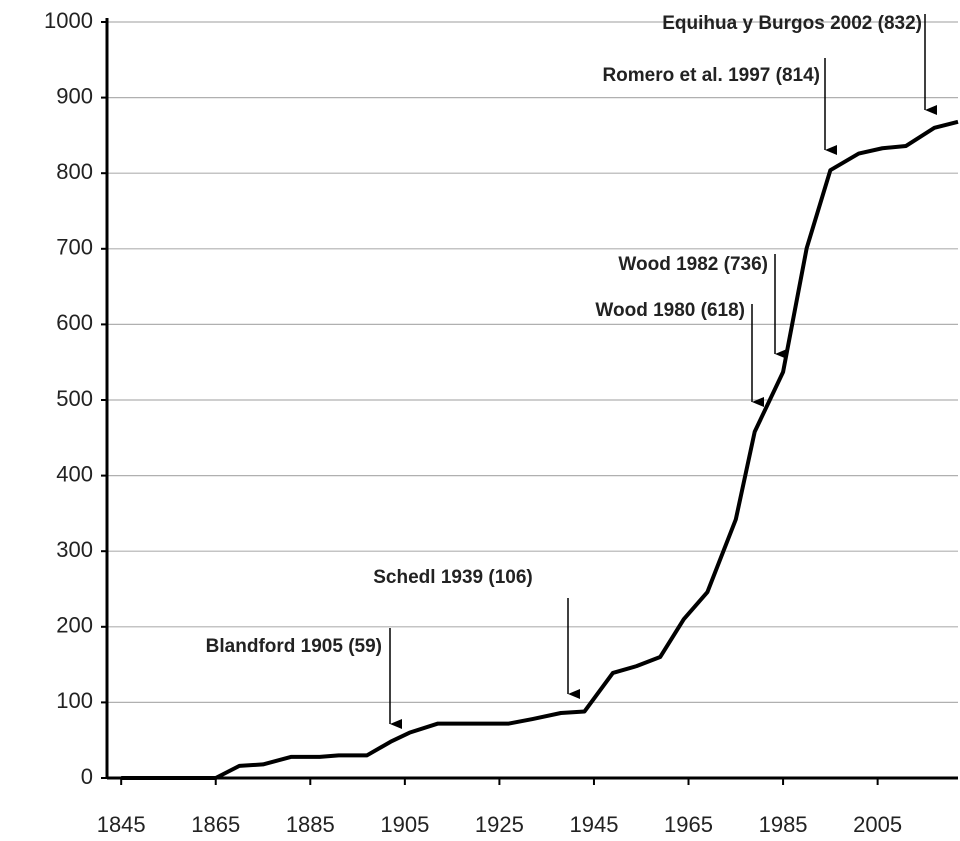 The image size is (960, 841). What do you see at coordinates (404, 824) in the screenshot?
I see `x-tick-label: 1905` at bounding box center [404, 824].